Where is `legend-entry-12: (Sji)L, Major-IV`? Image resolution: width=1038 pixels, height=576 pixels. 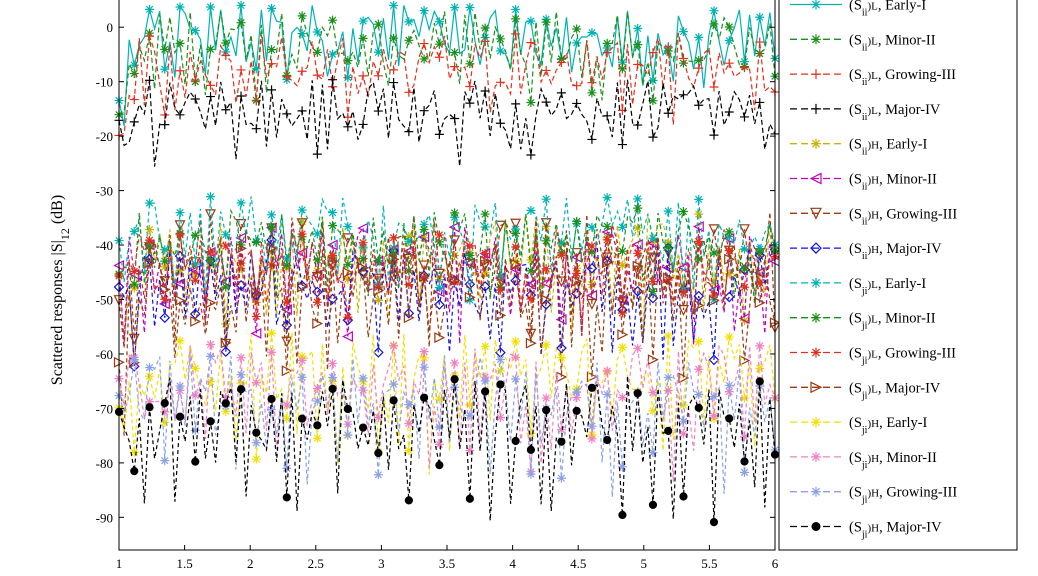 legend-entry-12: (Sji)L, Major-IV is located at coordinates (865, 390).